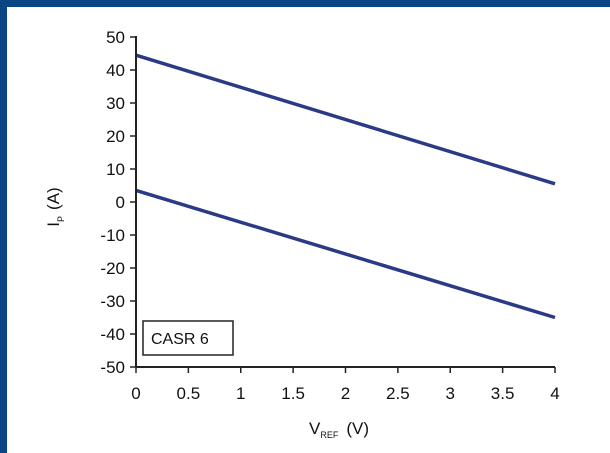 The height and width of the screenshot is (453, 610). I want to click on x-tick-label: 4, so click(554, 393).